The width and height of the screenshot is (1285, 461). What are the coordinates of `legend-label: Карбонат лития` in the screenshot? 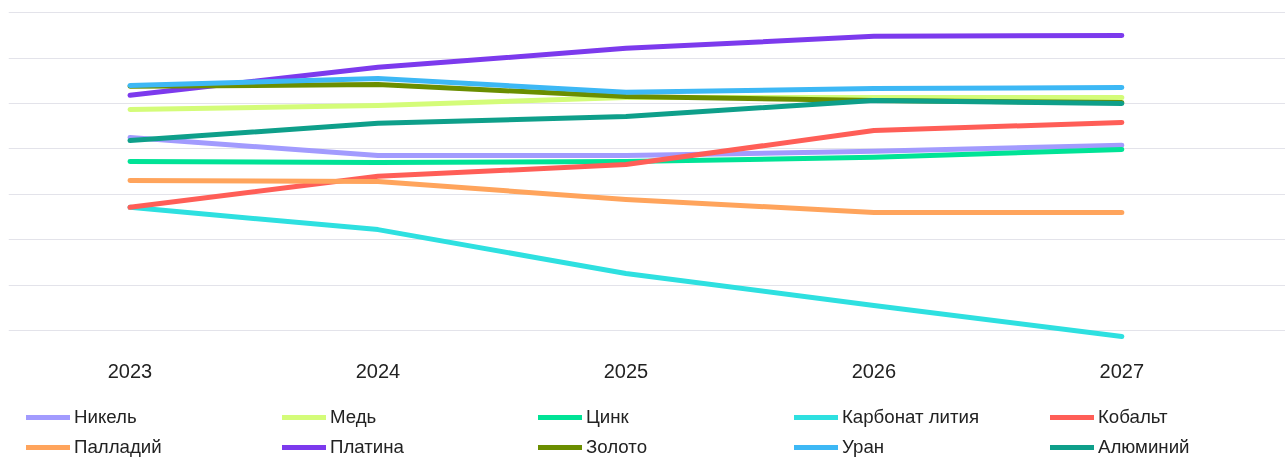 It's located at (911, 417).